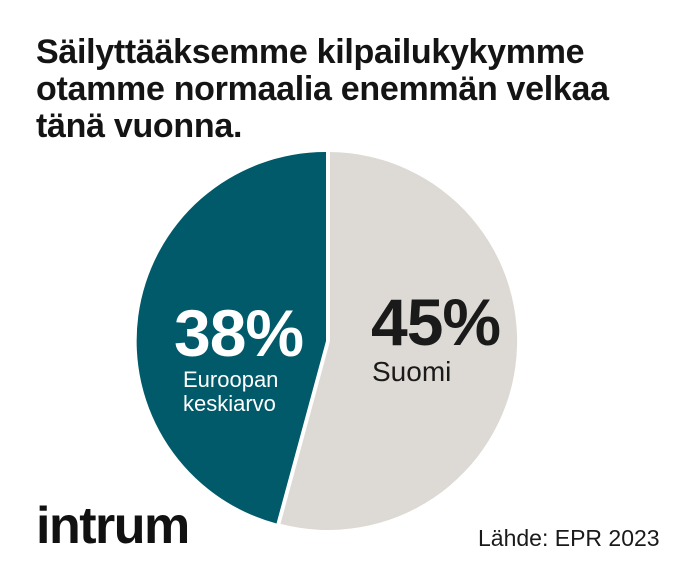 This screenshot has width=680, height=584. Describe the element at coordinates (139, 126) in the screenshot. I see `title-line-3: tänä vuonna.` at that location.